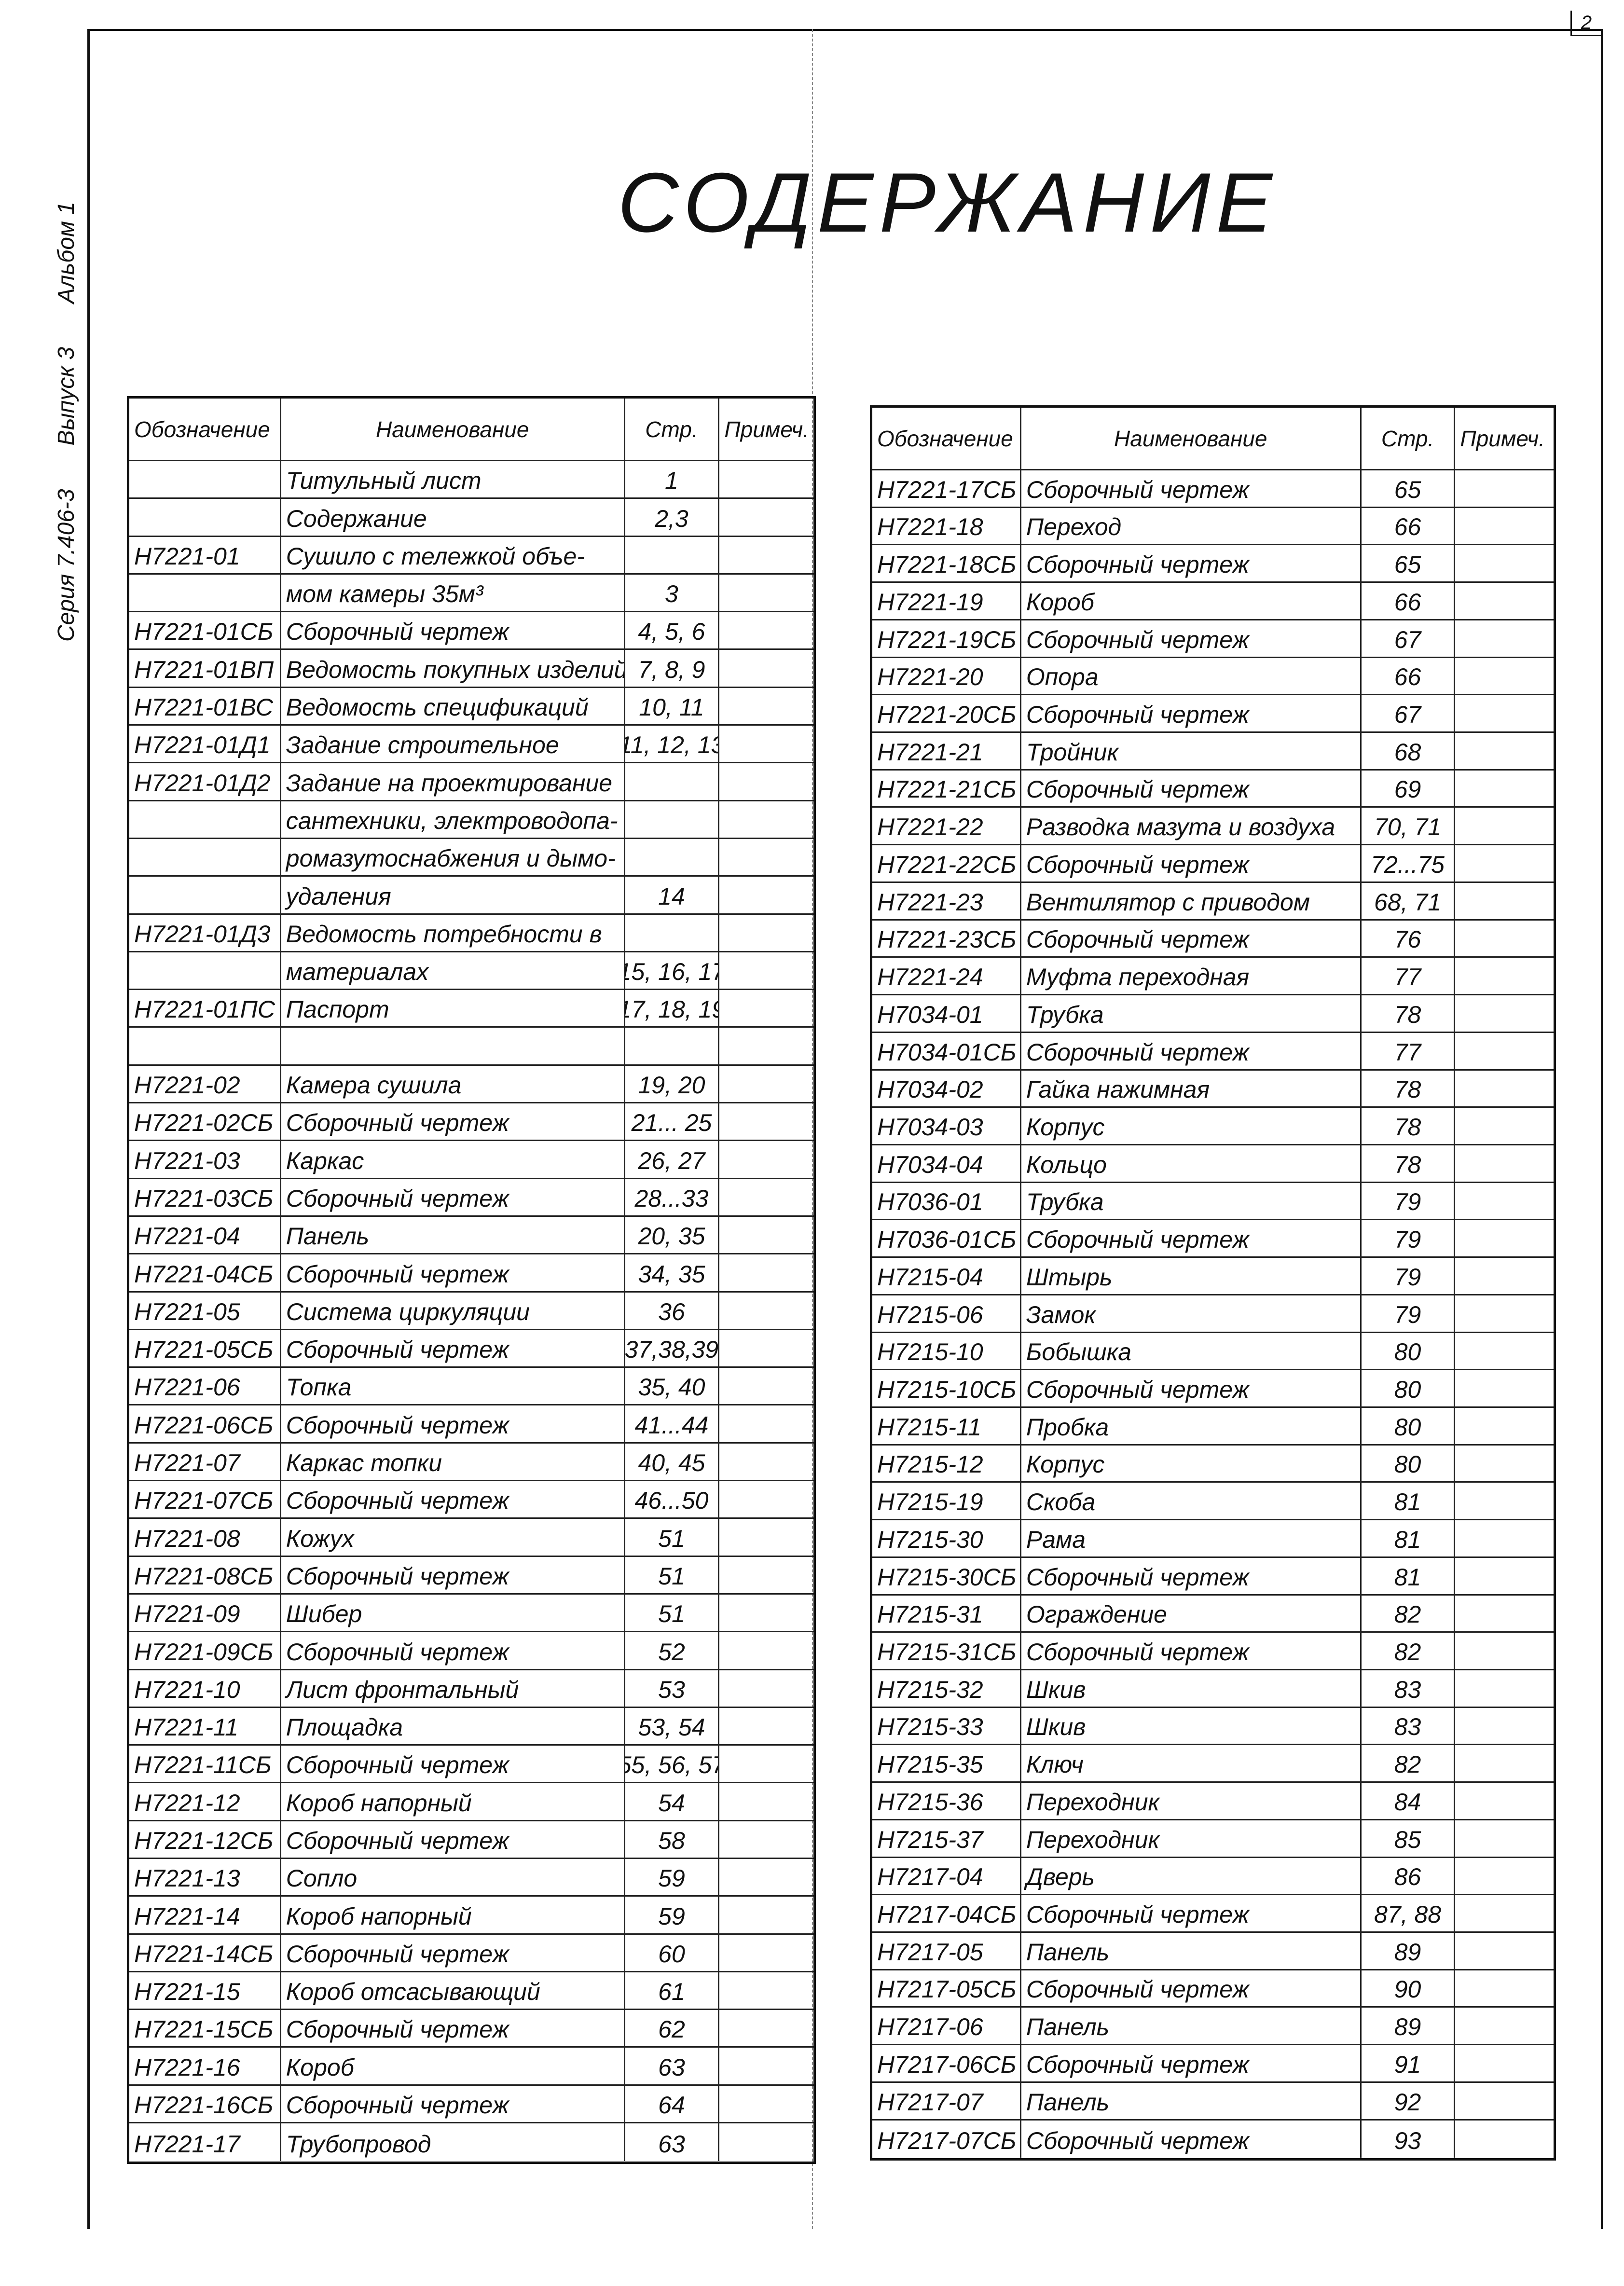 Image resolution: width=1624 pixels, height=2286 pixels. What do you see at coordinates (1213, 1202) in the screenshot?
I see `table-row: Н7036-01 Трубка 79` at bounding box center [1213, 1202].